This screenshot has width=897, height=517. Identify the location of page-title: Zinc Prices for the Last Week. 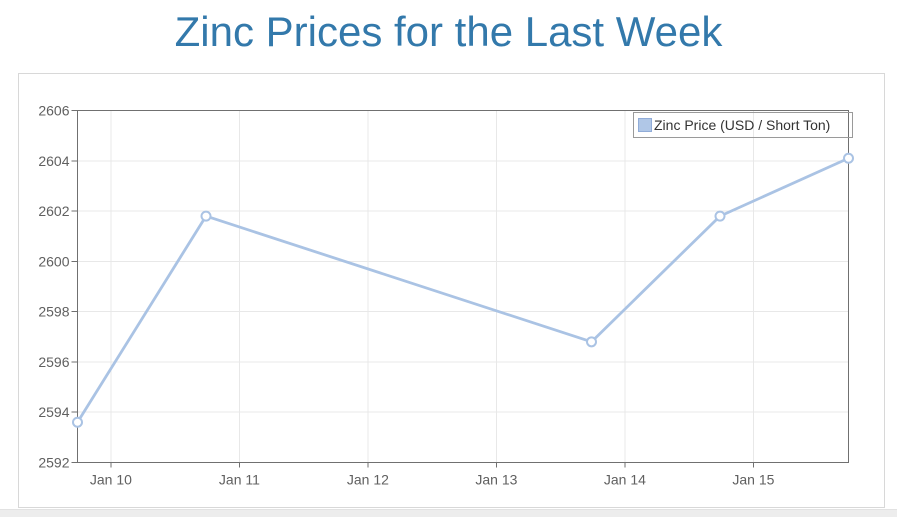
(448, 31).